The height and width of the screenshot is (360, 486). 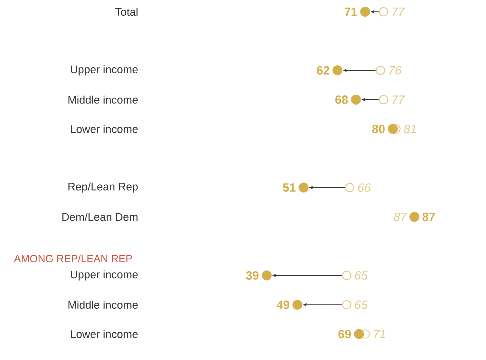 What do you see at coordinates (410, 129) in the screenshot?
I see `data-label: 81` at bounding box center [410, 129].